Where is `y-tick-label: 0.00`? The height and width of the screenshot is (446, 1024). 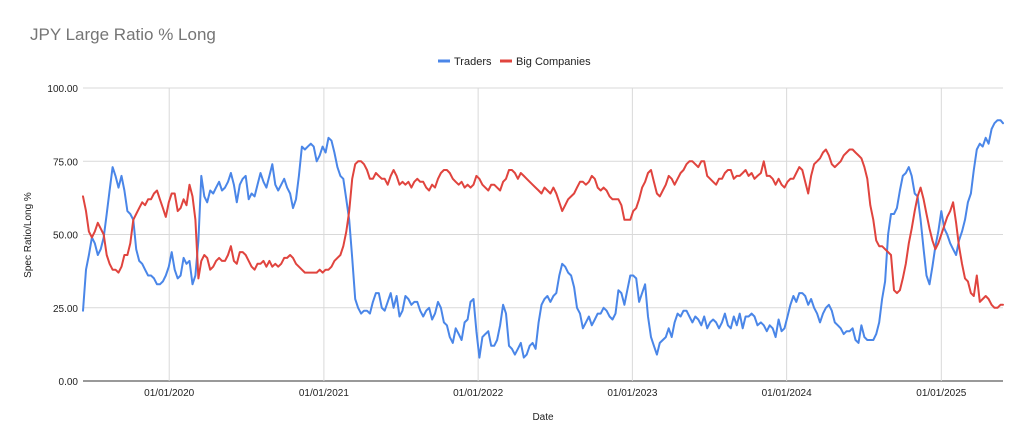
y-tick-label: 0.00 is located at coordinates (69, 382).